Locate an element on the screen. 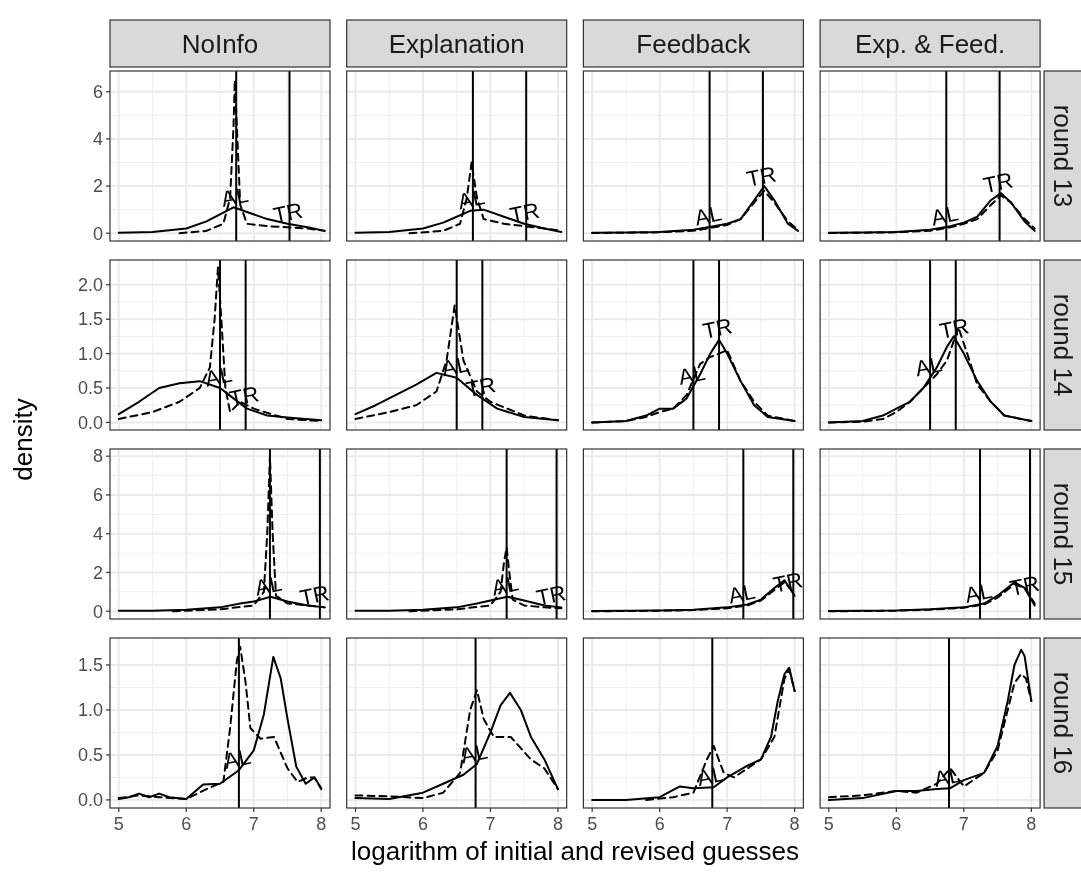 The width and height of the screenshot is (1081, 875). y-tick-label: 8 is located at coordinates (97, 456).